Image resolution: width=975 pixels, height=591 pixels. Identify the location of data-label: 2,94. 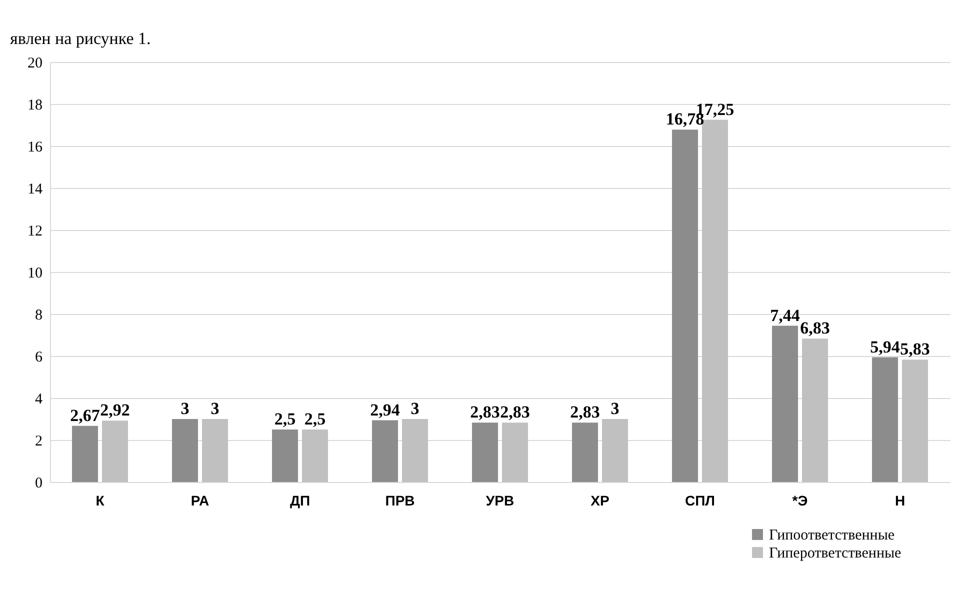
(385, 410).